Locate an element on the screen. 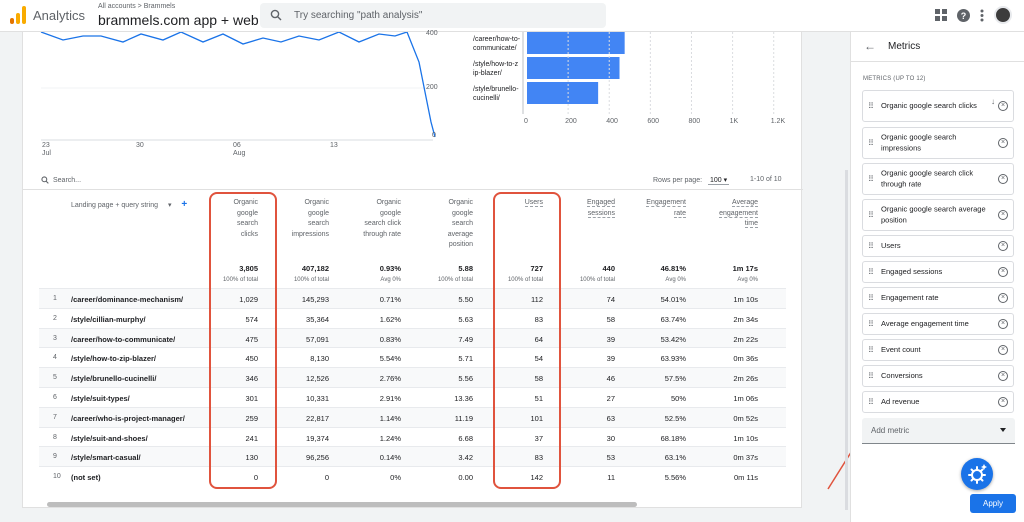 This screenshot has width=1024, height=522. help-icon: ? is located at coordinates (963, 15).